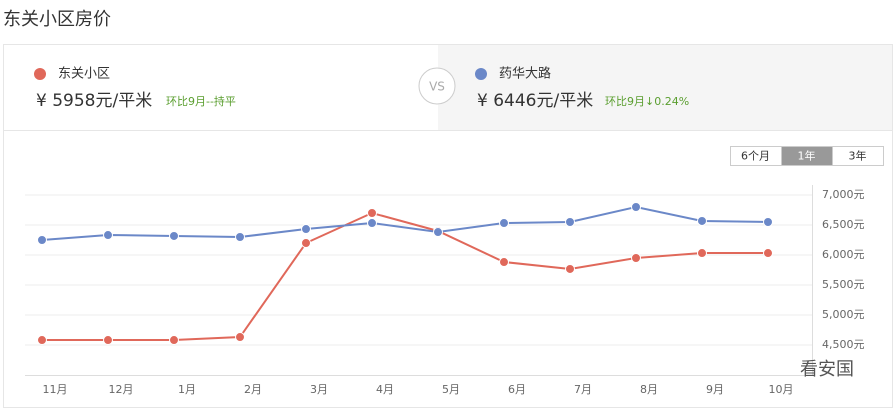 The height and width of the screenshot is (412, 894). What do you see at coordinates (649, 389) in the screenshot?
I see `x-tick-label: 8月` at bounding box center [649, 389].